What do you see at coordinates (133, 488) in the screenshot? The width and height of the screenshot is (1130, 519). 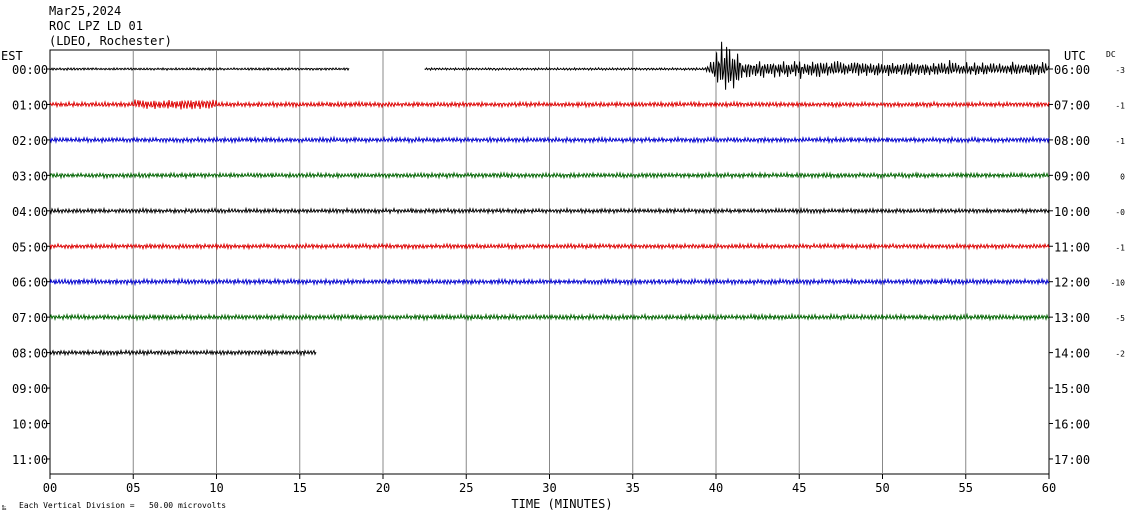 I see `x-tick-label: 05` at bounding box center [133, 488].